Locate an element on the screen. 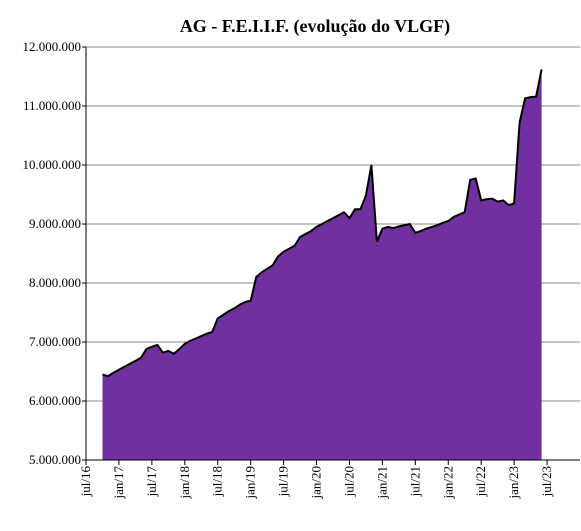 The height and width of the screenshot is (531, 581). y-tick-label: 9.000.000 is located at coordinates (55, 223).